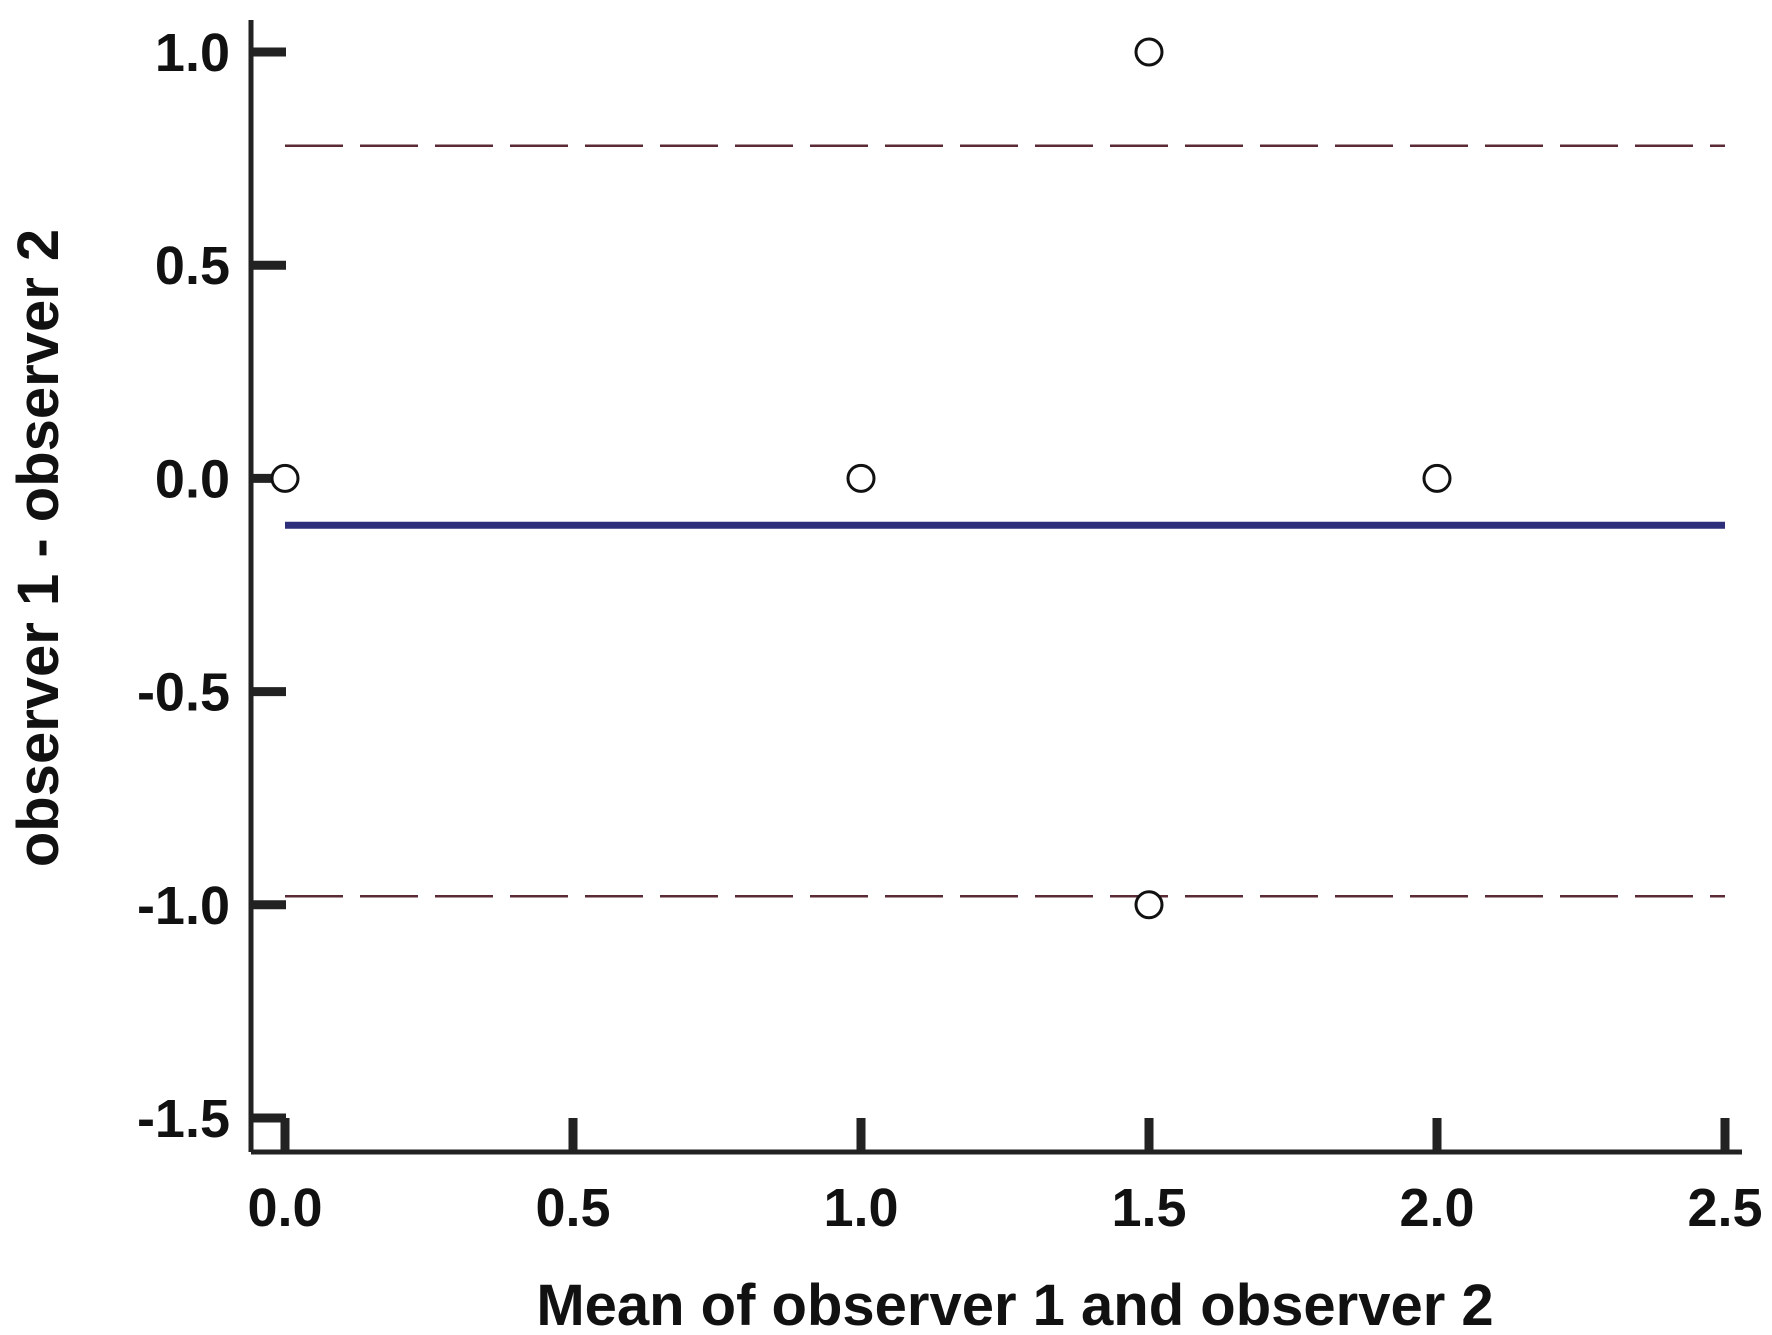 The image size is (1772, 1335). Describe the element at coordinates (183, 693) in the screenshot. I see `y-tick-label: -0.5` at that location.